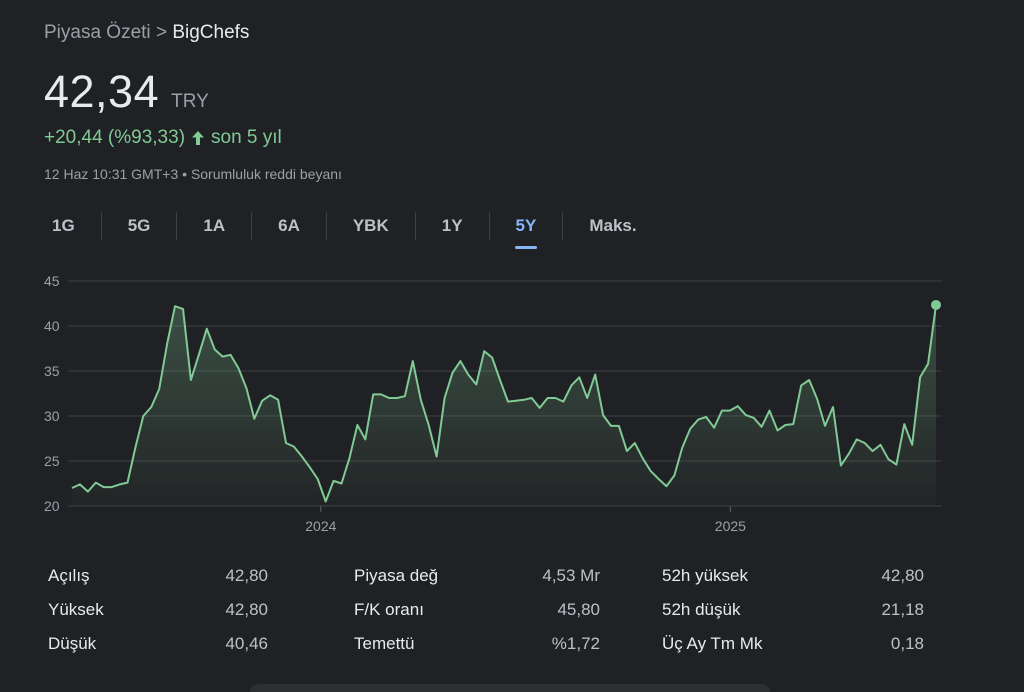 The width and height of the screenshot is (1024, 692). I want to click on stat-label: Piyasa değ, so click(396, 575).